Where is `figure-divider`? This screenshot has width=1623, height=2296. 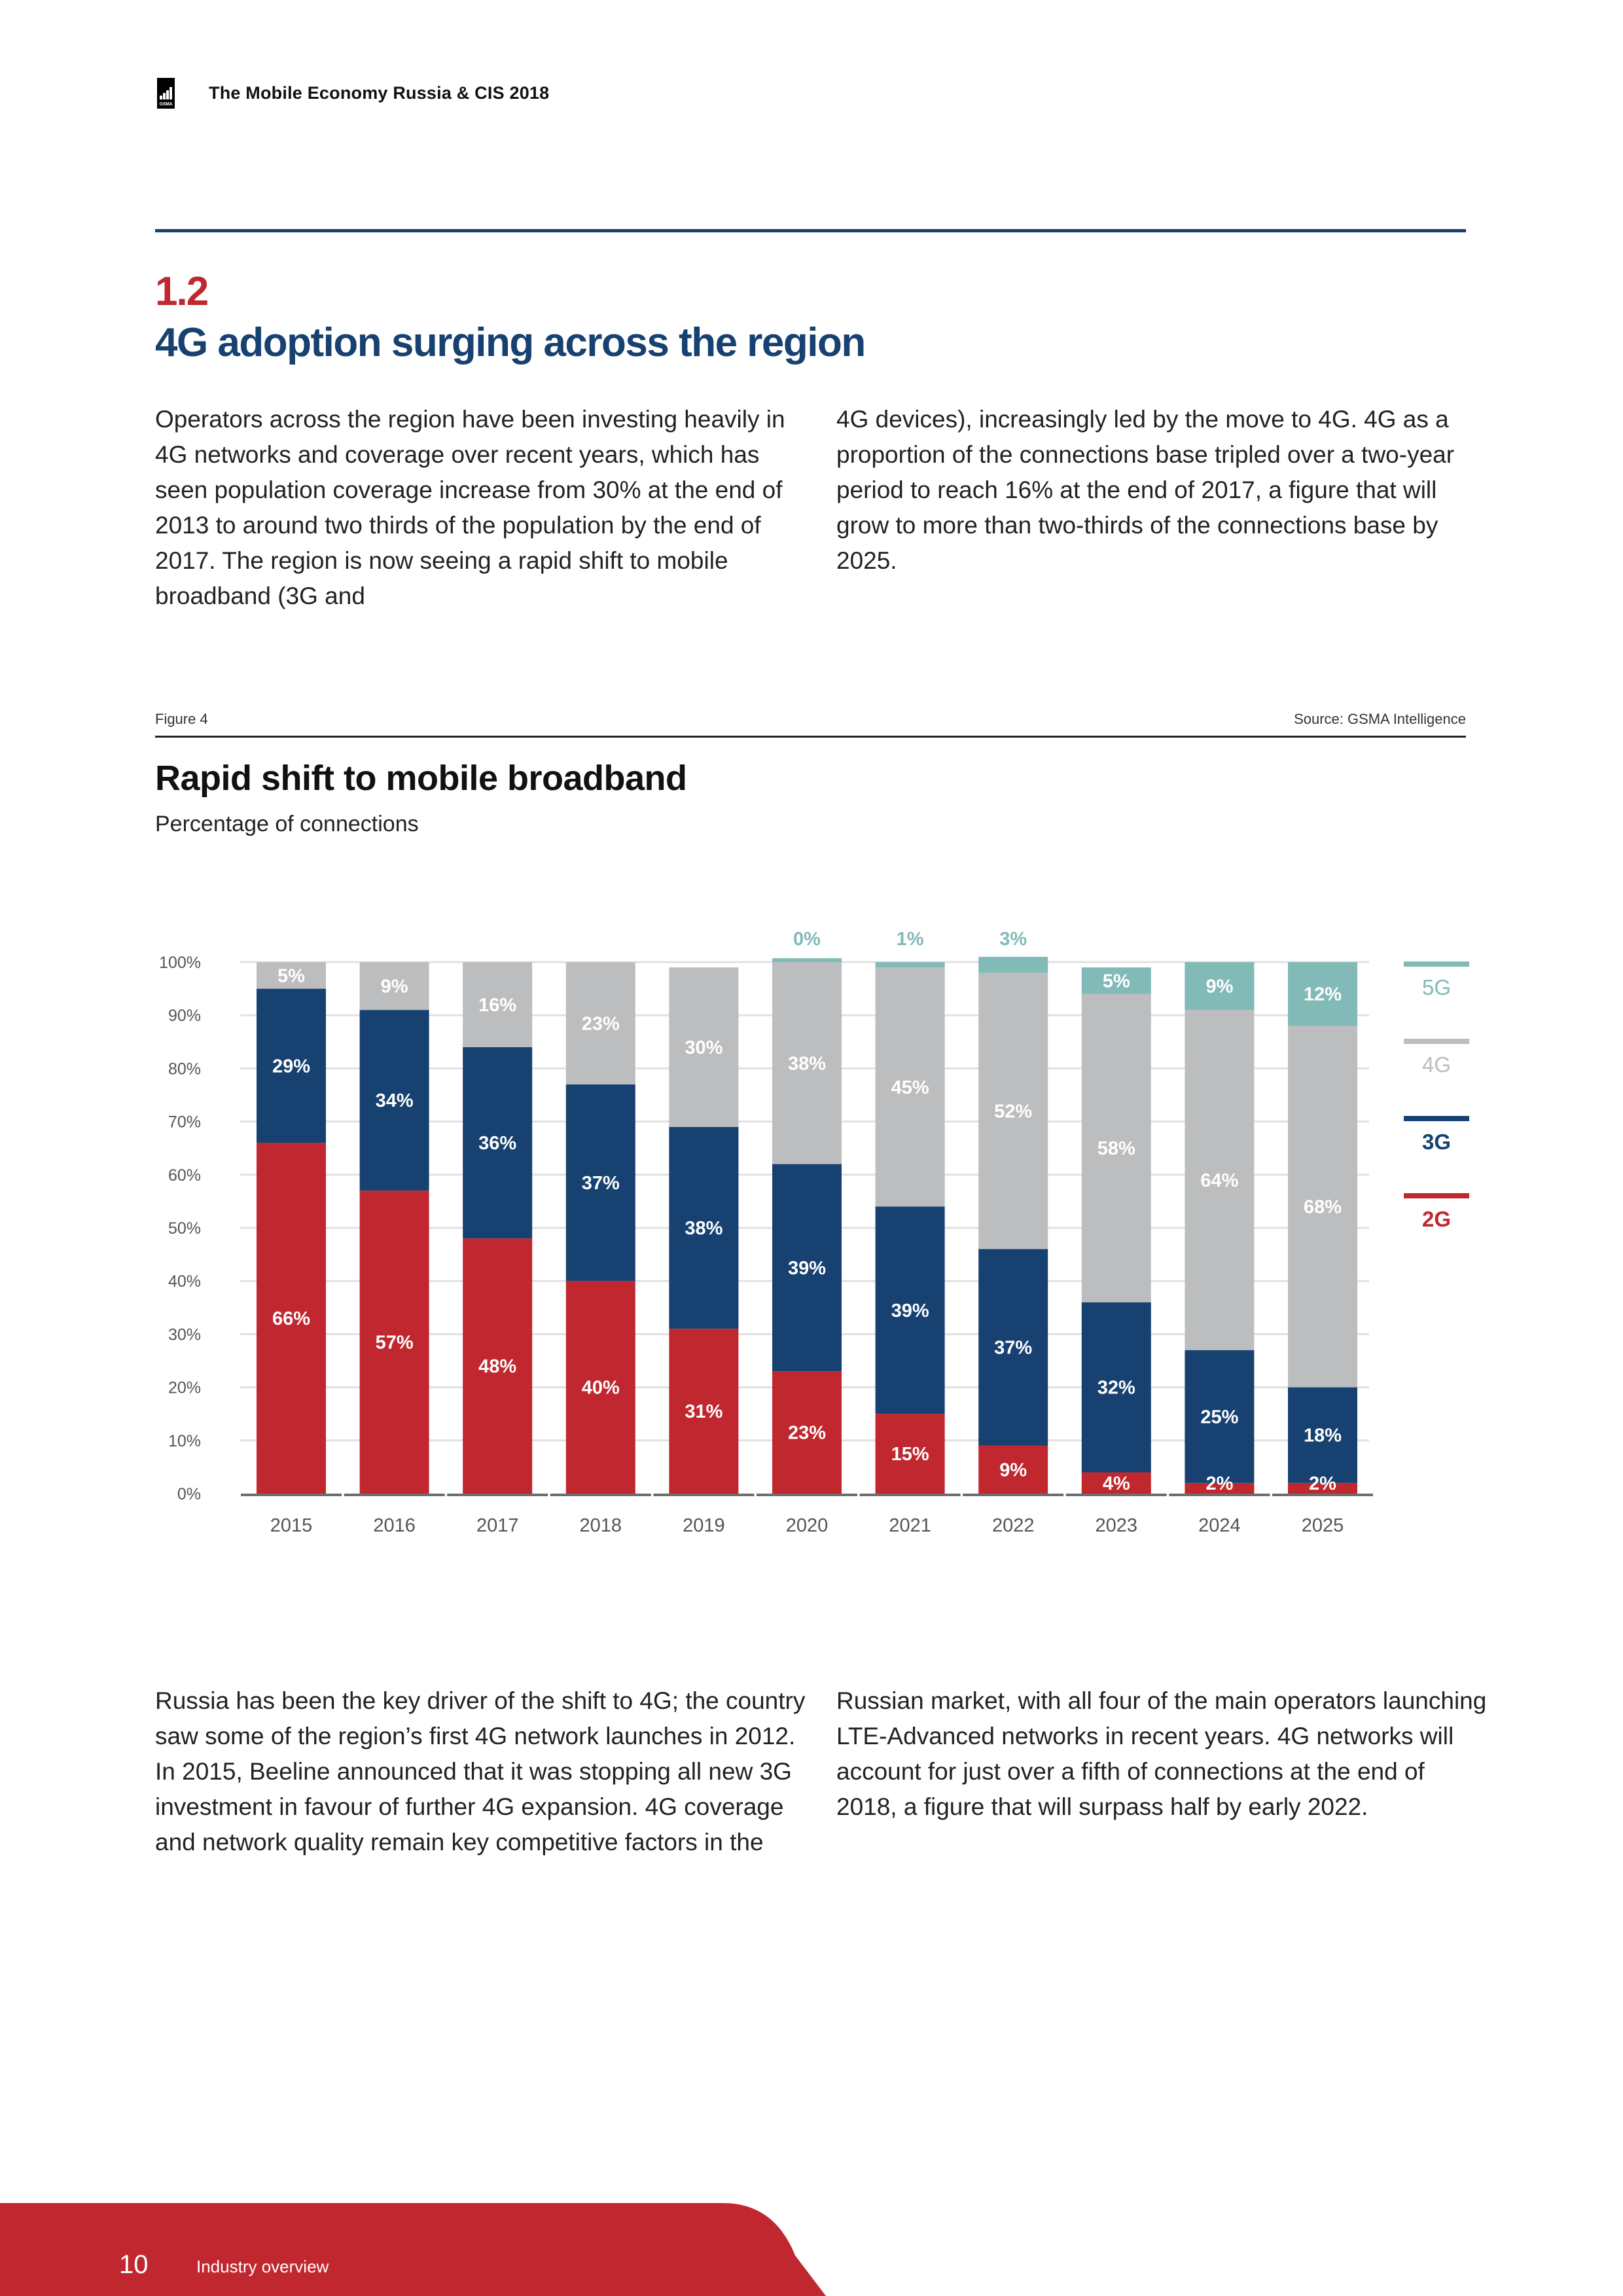
figure-divider is located at coordinates (810, 737).